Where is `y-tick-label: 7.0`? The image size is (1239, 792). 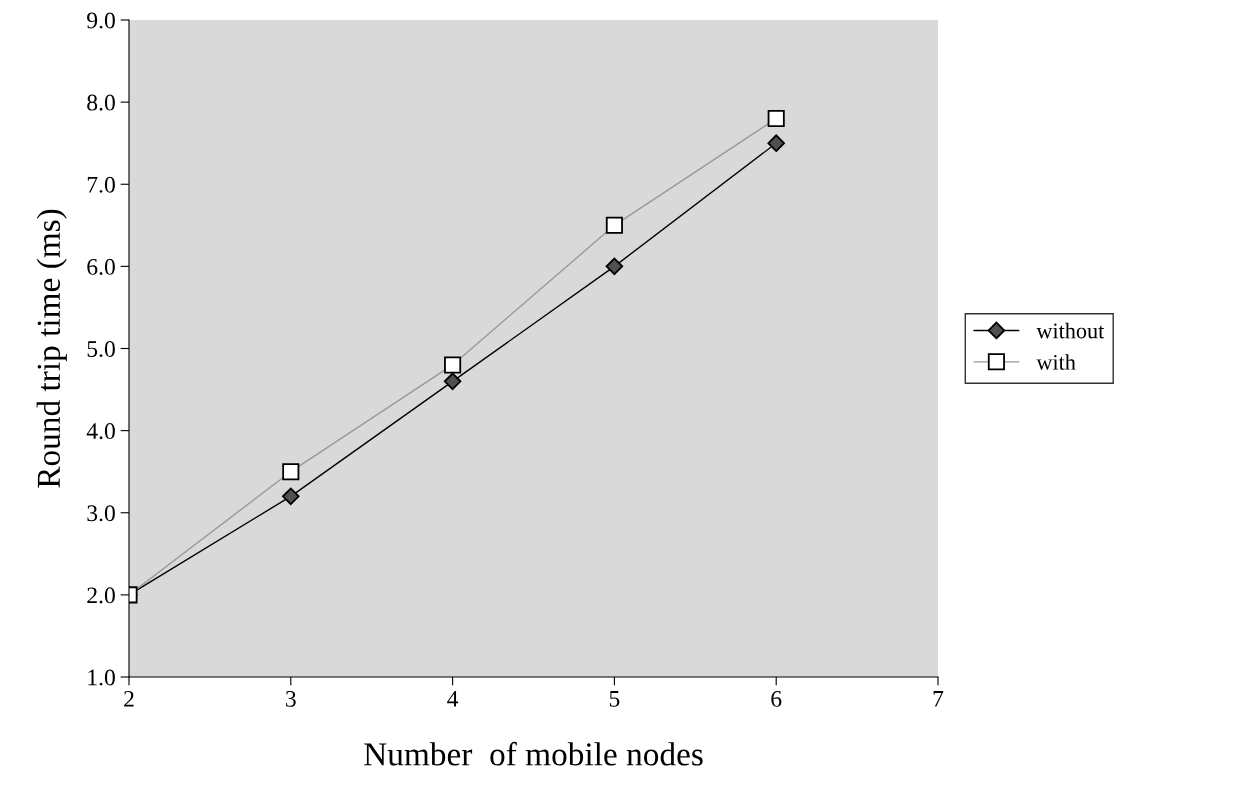 y-tick-label: 7.0 is located at coordinates (101, 184).